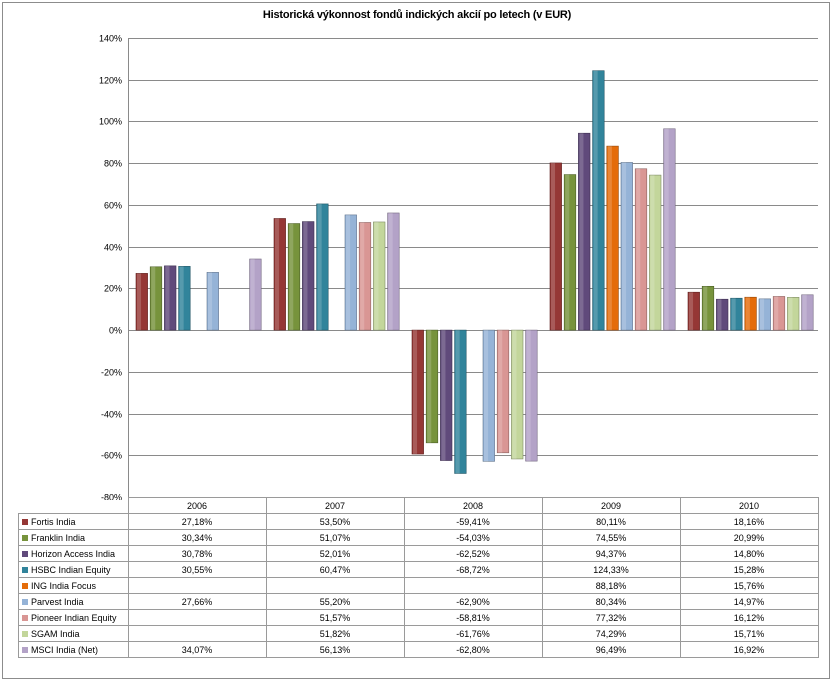  Describe the element at coordinates (73, 569) in the screenshot. I see `series-label: HSBC Indian Equity` at that location.